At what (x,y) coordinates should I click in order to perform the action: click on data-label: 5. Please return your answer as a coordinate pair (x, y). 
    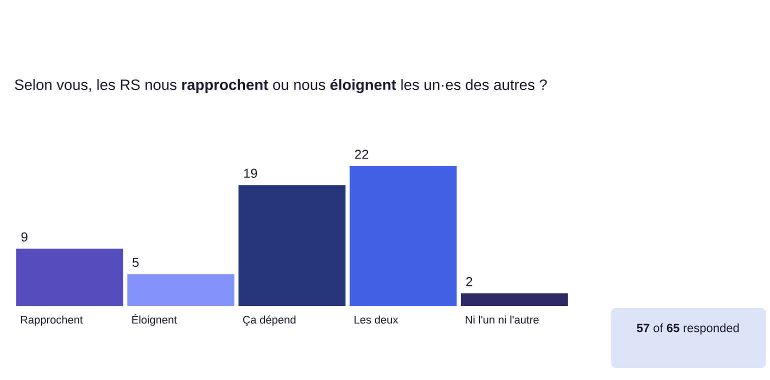
    Looking at the image, I should click on (135, 262).